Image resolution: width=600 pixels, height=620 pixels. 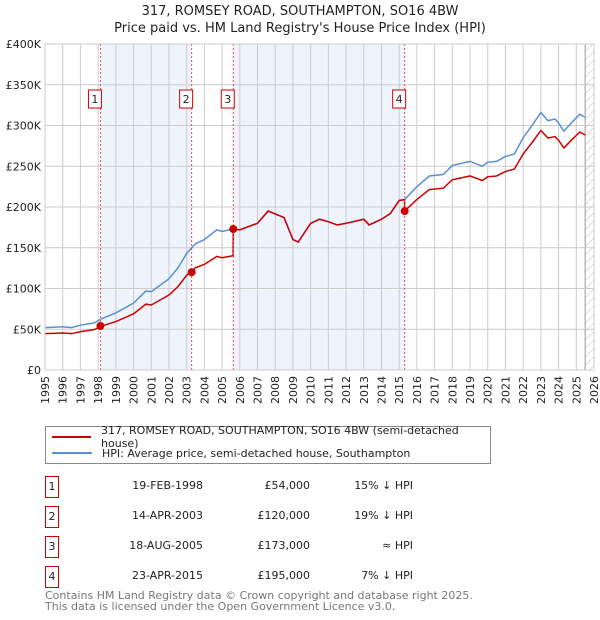 What do you see at coordinates (505, 390) in the screenshot?
I see `x-tick-label: 2021` at bounding box center [505, 390].